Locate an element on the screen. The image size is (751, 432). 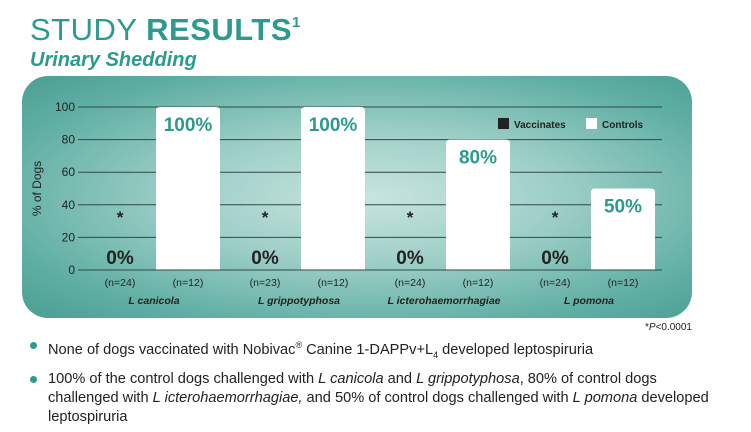
y-tick-label: 40 is located at coordinates (69, 205).